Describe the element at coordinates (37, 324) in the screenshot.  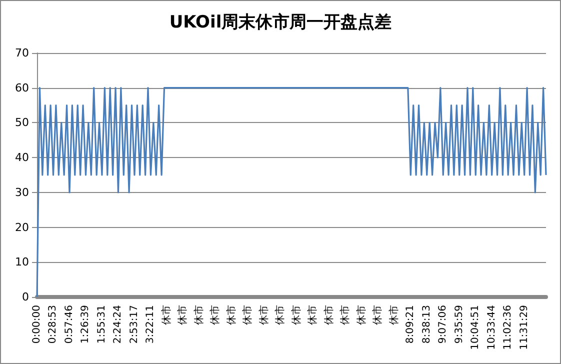
I see `x-tick-label: 0:00:00` at that location.